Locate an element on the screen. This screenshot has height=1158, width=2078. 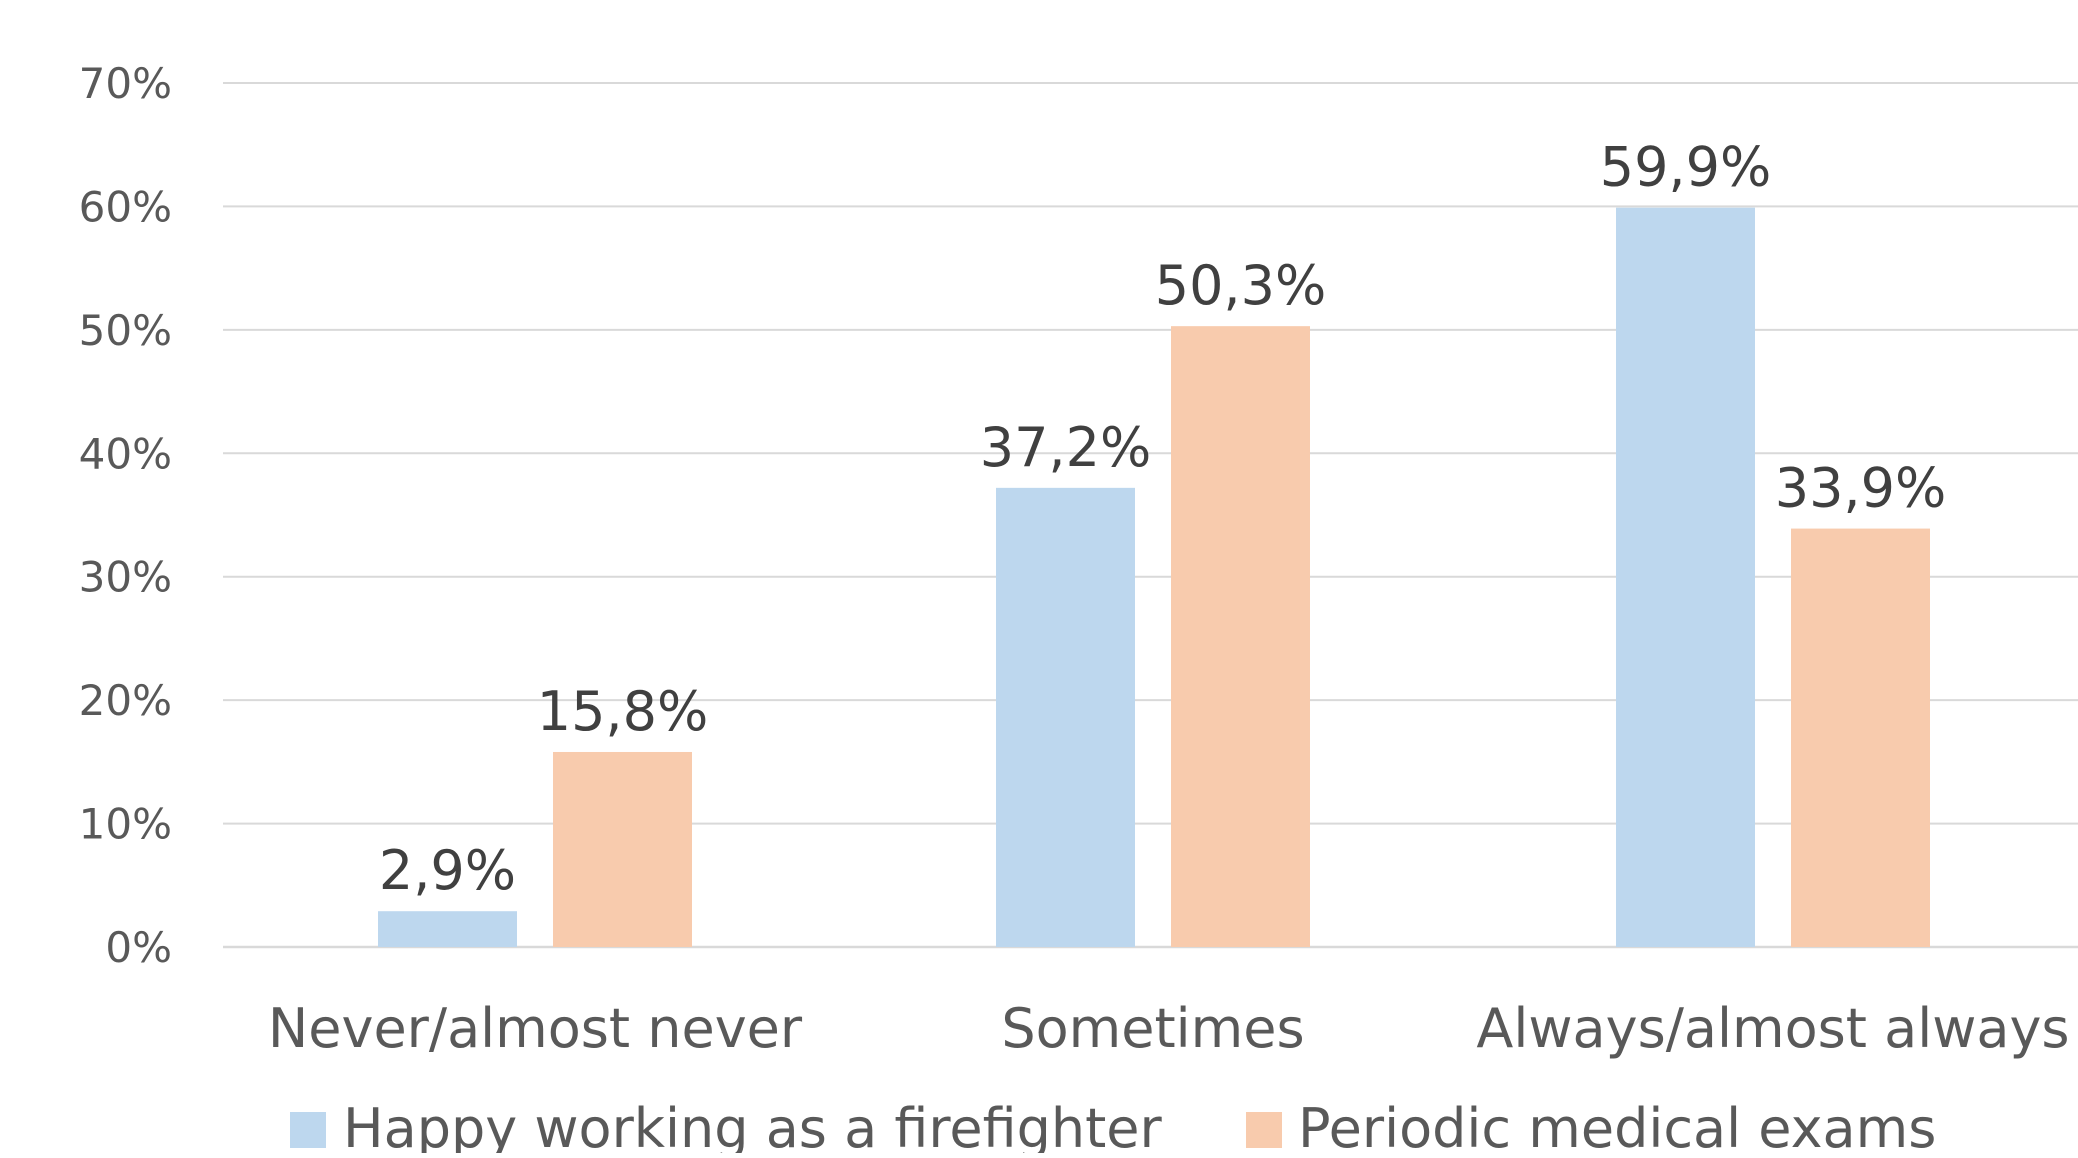
y-tick-label: 30% is located at coordinates (125, 577).